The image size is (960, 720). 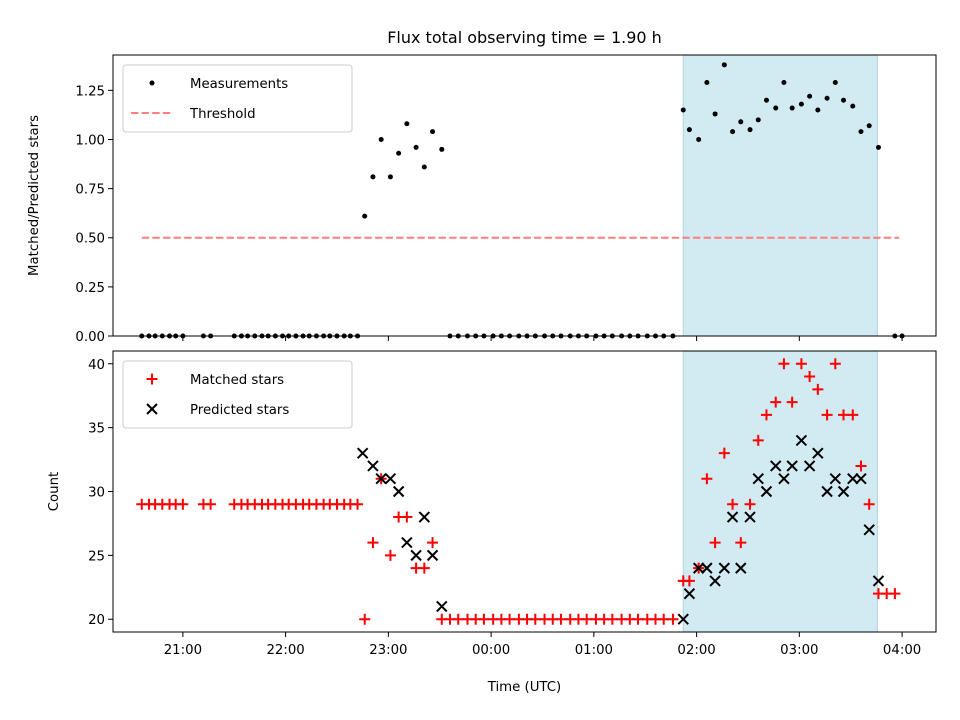 I want to click on top-highlight-span, so click(x=780, y=195).